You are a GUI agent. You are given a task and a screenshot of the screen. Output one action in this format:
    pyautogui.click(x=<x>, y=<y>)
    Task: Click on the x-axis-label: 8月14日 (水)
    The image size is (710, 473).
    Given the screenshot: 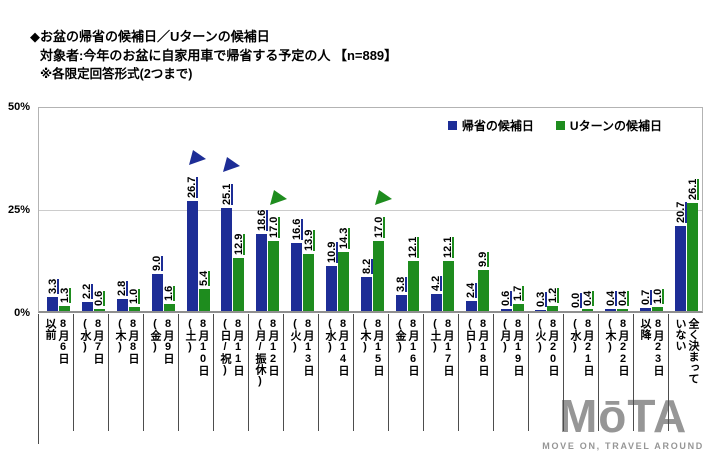 What is the action you would take?
    pyautogui.click(x=336, y=347)
    